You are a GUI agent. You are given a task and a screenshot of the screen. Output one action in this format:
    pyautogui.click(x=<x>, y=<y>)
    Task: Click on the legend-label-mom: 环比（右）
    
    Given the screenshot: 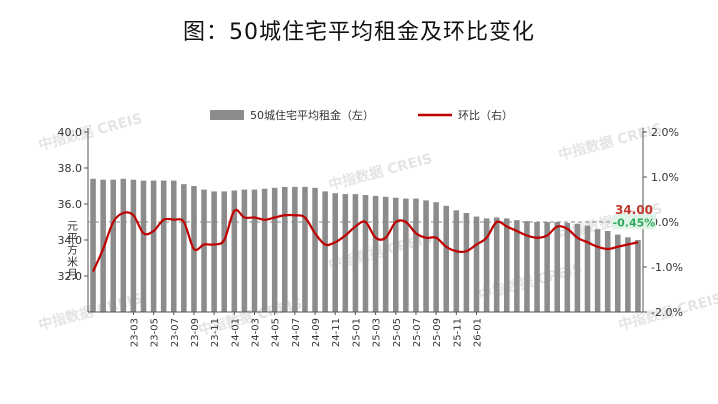 What is the action you would take?
    pyautogui.click(x=485, y=115)
    